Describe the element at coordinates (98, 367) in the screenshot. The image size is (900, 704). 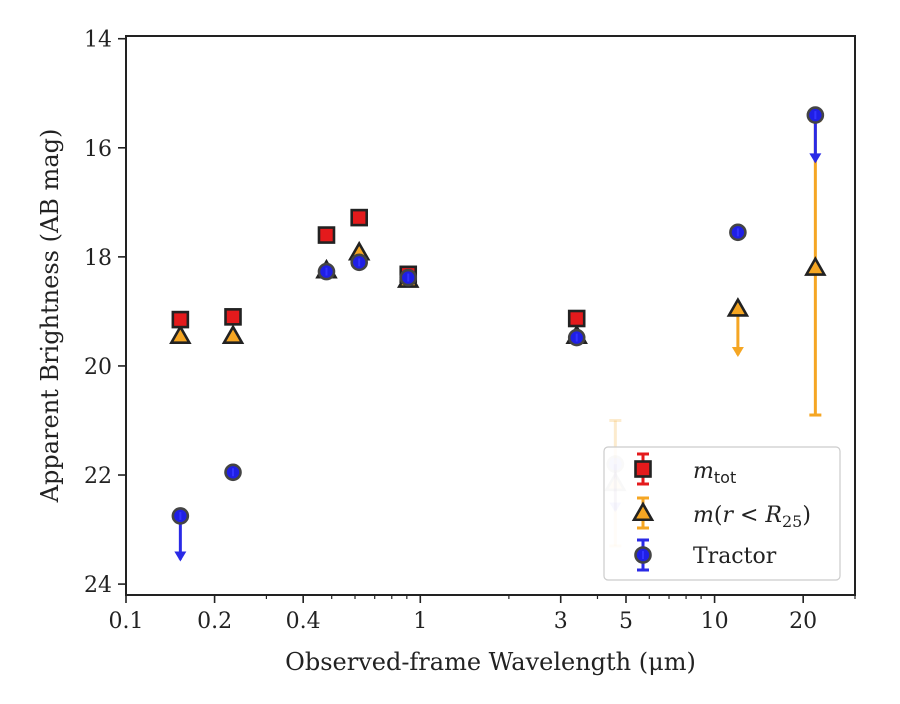
I see `y-tick-label-3: 20` at that location.